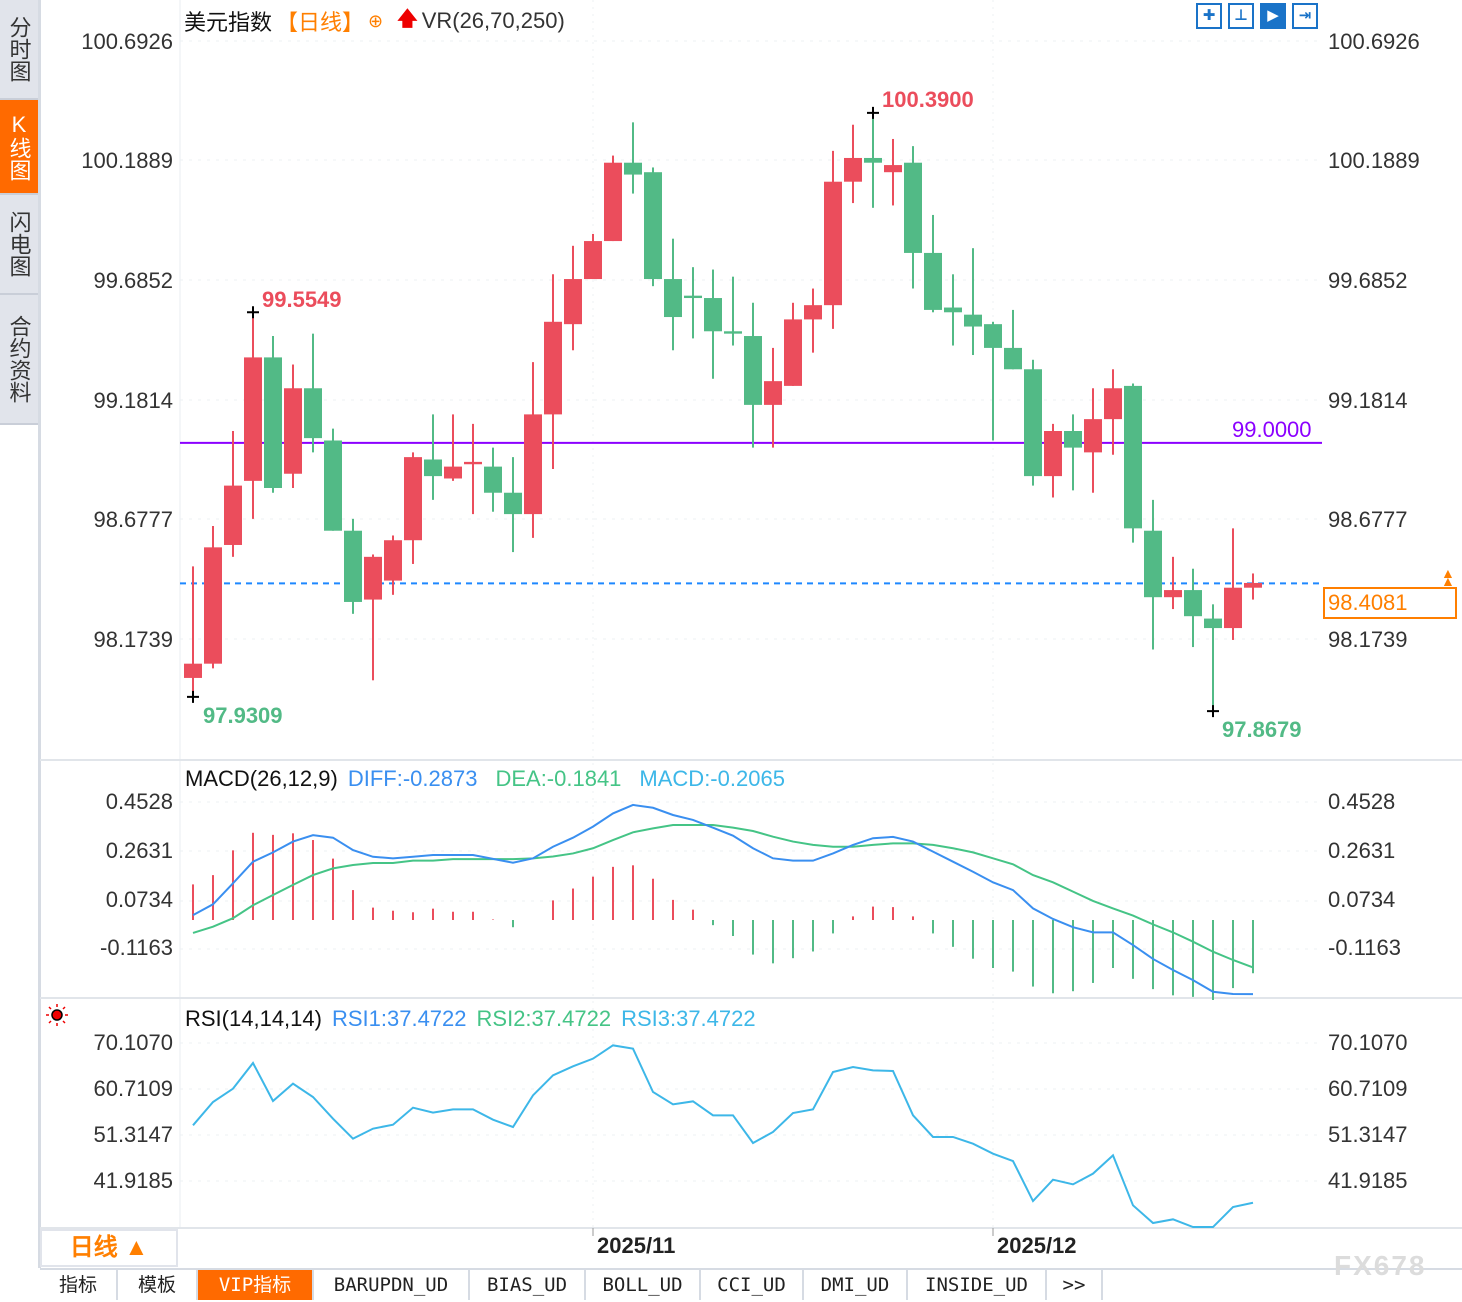 This screenshot has height=1302, width=1462. What do you see at coordinates (302, 299) in the screenshot?
I see `local-high-label: 99.5549` at bounding box center [302, 299].